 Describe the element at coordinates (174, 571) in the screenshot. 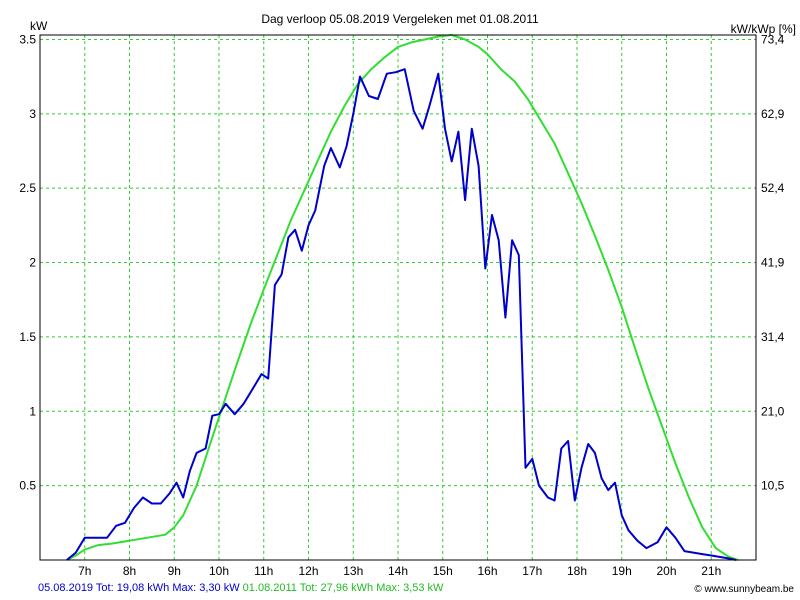

I see `x-tick-label: 9h` at that location.